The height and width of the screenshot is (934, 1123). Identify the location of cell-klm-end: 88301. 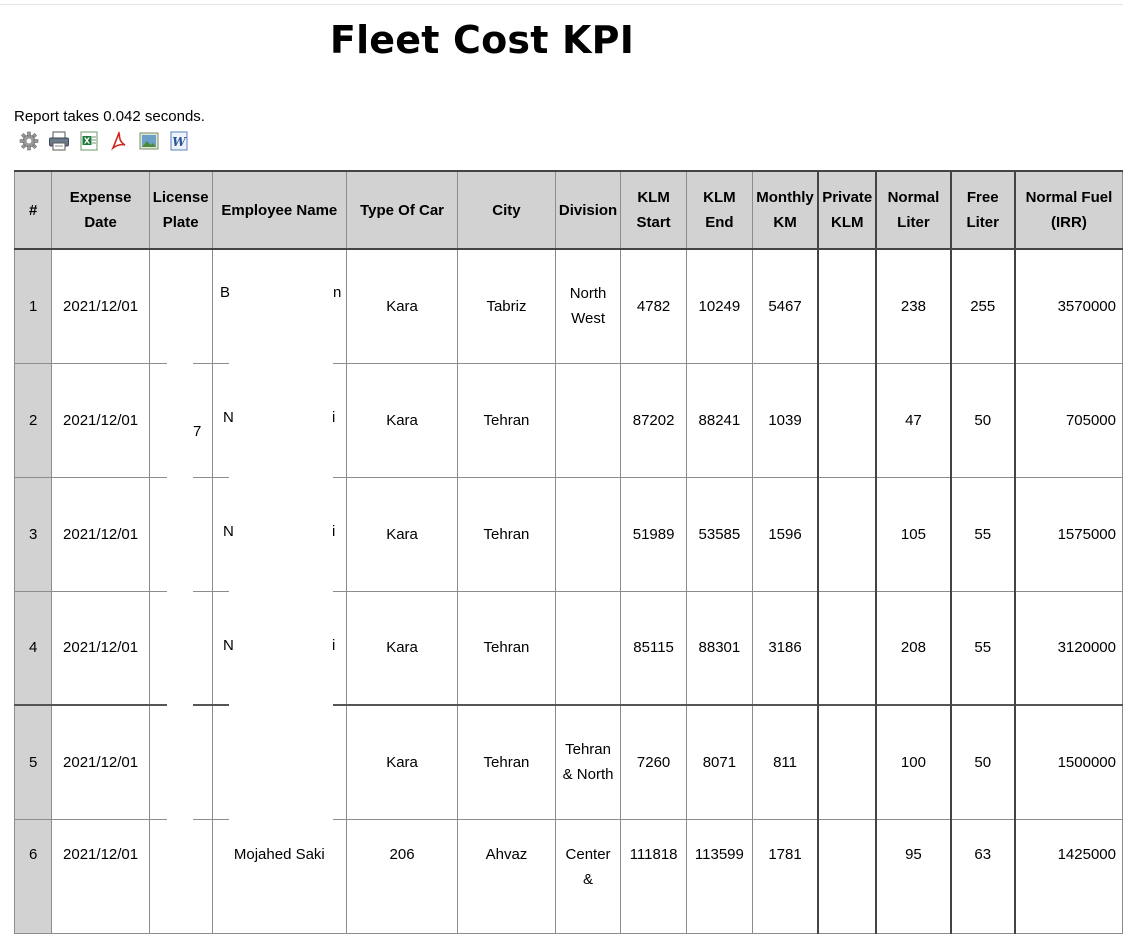
(719, 648).